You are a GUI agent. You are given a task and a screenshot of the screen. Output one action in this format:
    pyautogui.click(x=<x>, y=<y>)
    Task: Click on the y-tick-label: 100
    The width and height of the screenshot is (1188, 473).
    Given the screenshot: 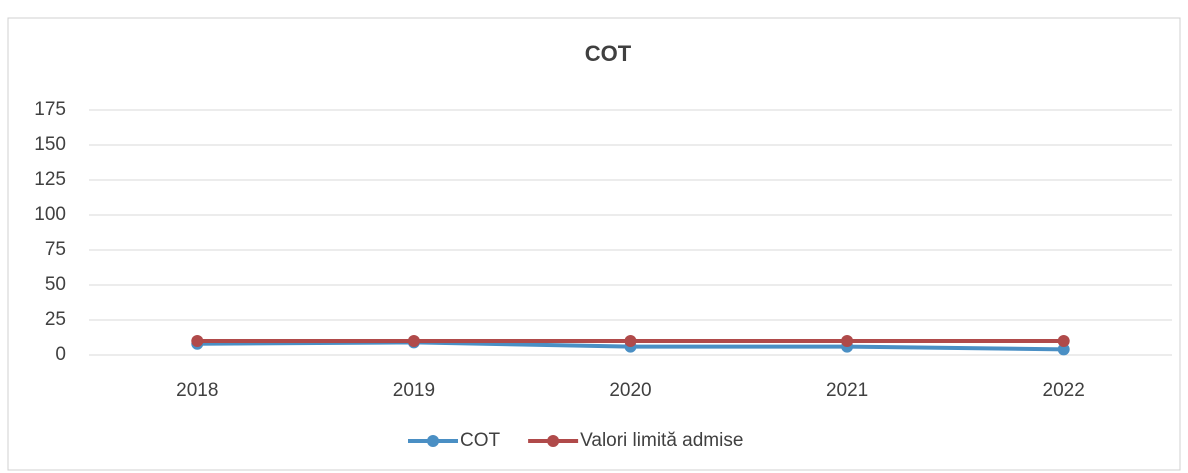 What is the action you would take?
    pyautogui.click(x=50, y=214)
    